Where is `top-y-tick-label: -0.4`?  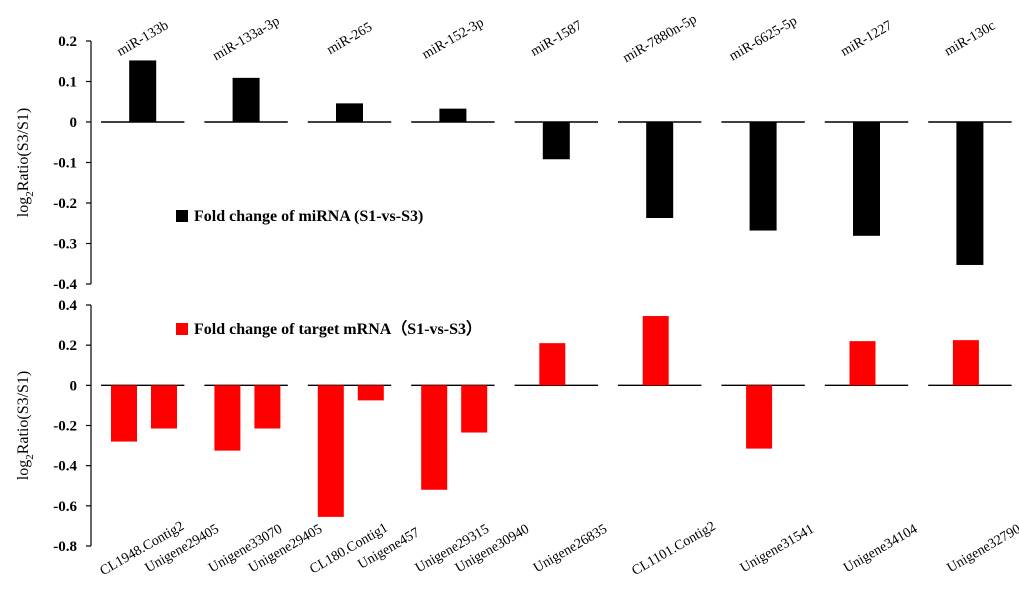 top-y-tick-label: -0.4 is located at coordinates (65, 285).